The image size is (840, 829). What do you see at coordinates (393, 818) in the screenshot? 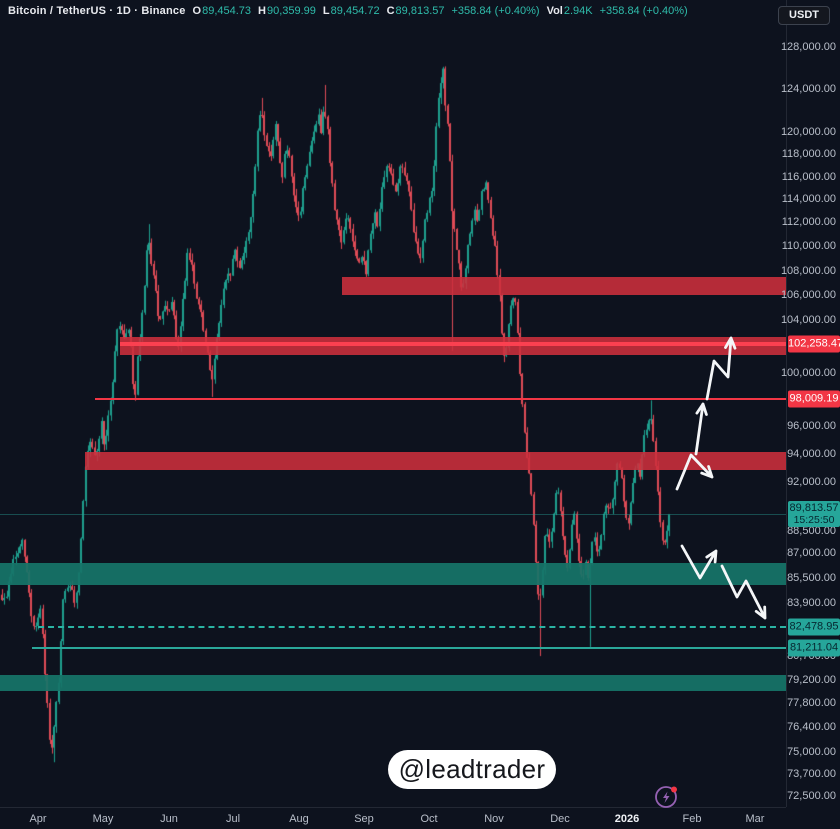
I see `time-axis: Apr May Jun Jul Aug Sep Oct Nov Dec 2026 Feb Mar` at bounding box center [393, 818].